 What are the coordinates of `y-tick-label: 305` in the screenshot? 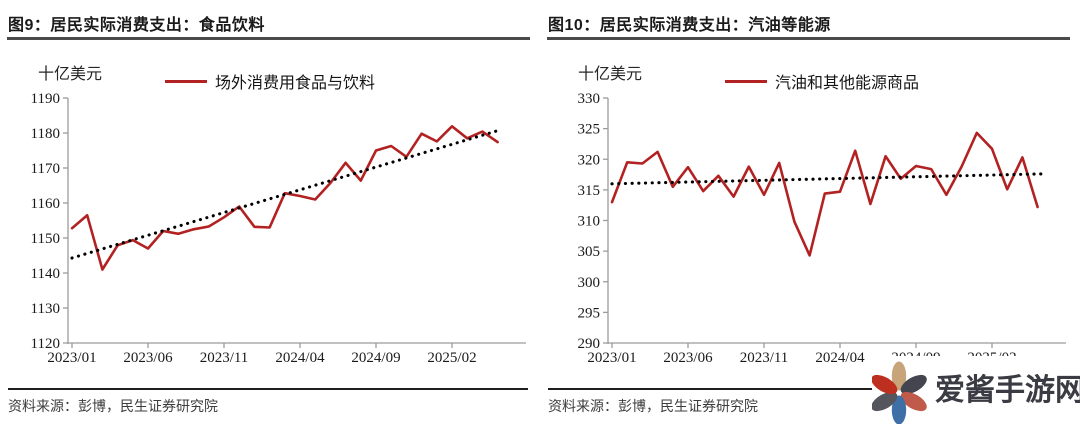 It's located at (589, 252).